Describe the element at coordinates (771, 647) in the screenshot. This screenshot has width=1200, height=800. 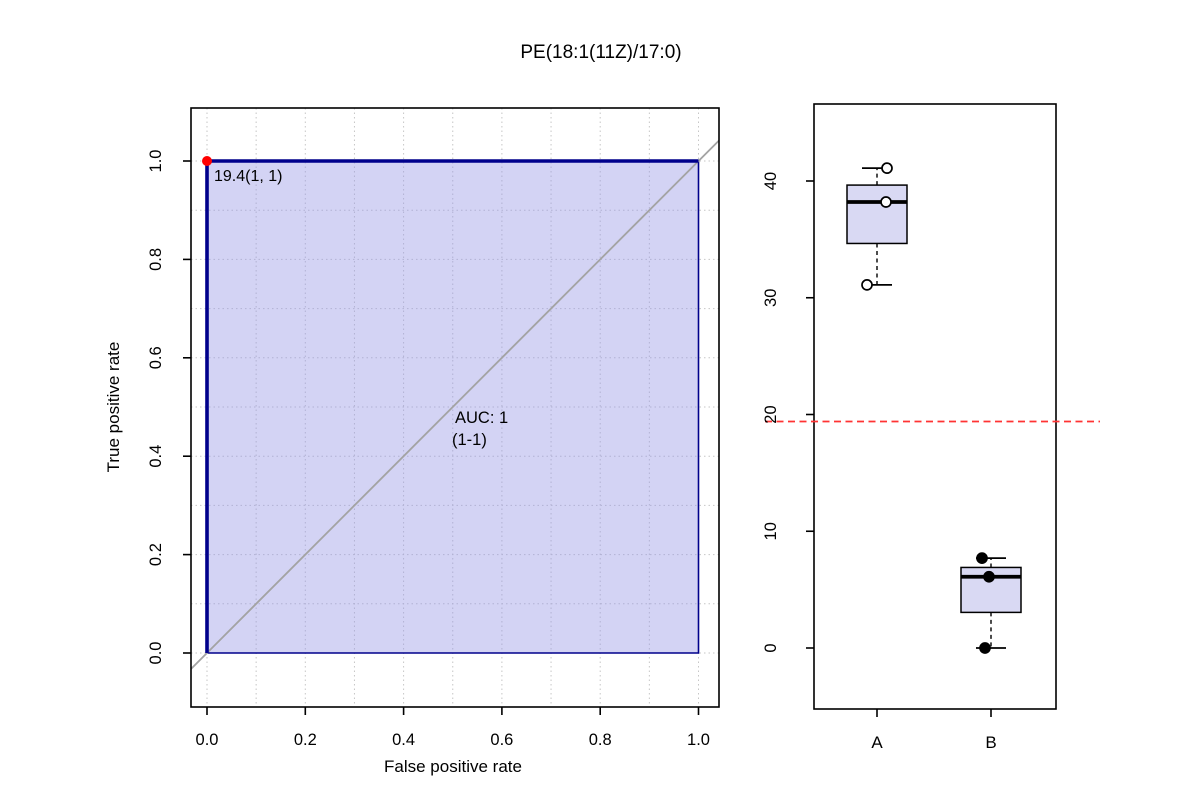
I see `boxplot-y-tick-label: 0` at that location.